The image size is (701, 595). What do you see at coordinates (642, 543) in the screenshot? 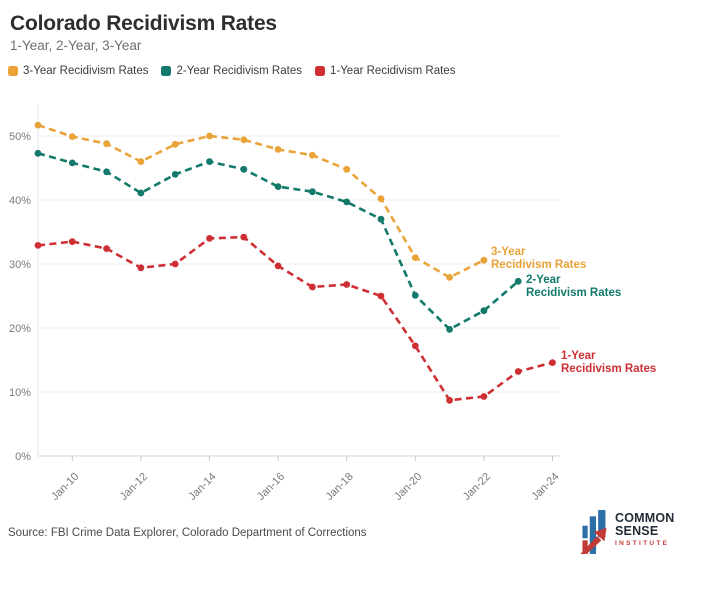
I see `logo-tagline: INSTITUTE` at bounding box center [642, 543].